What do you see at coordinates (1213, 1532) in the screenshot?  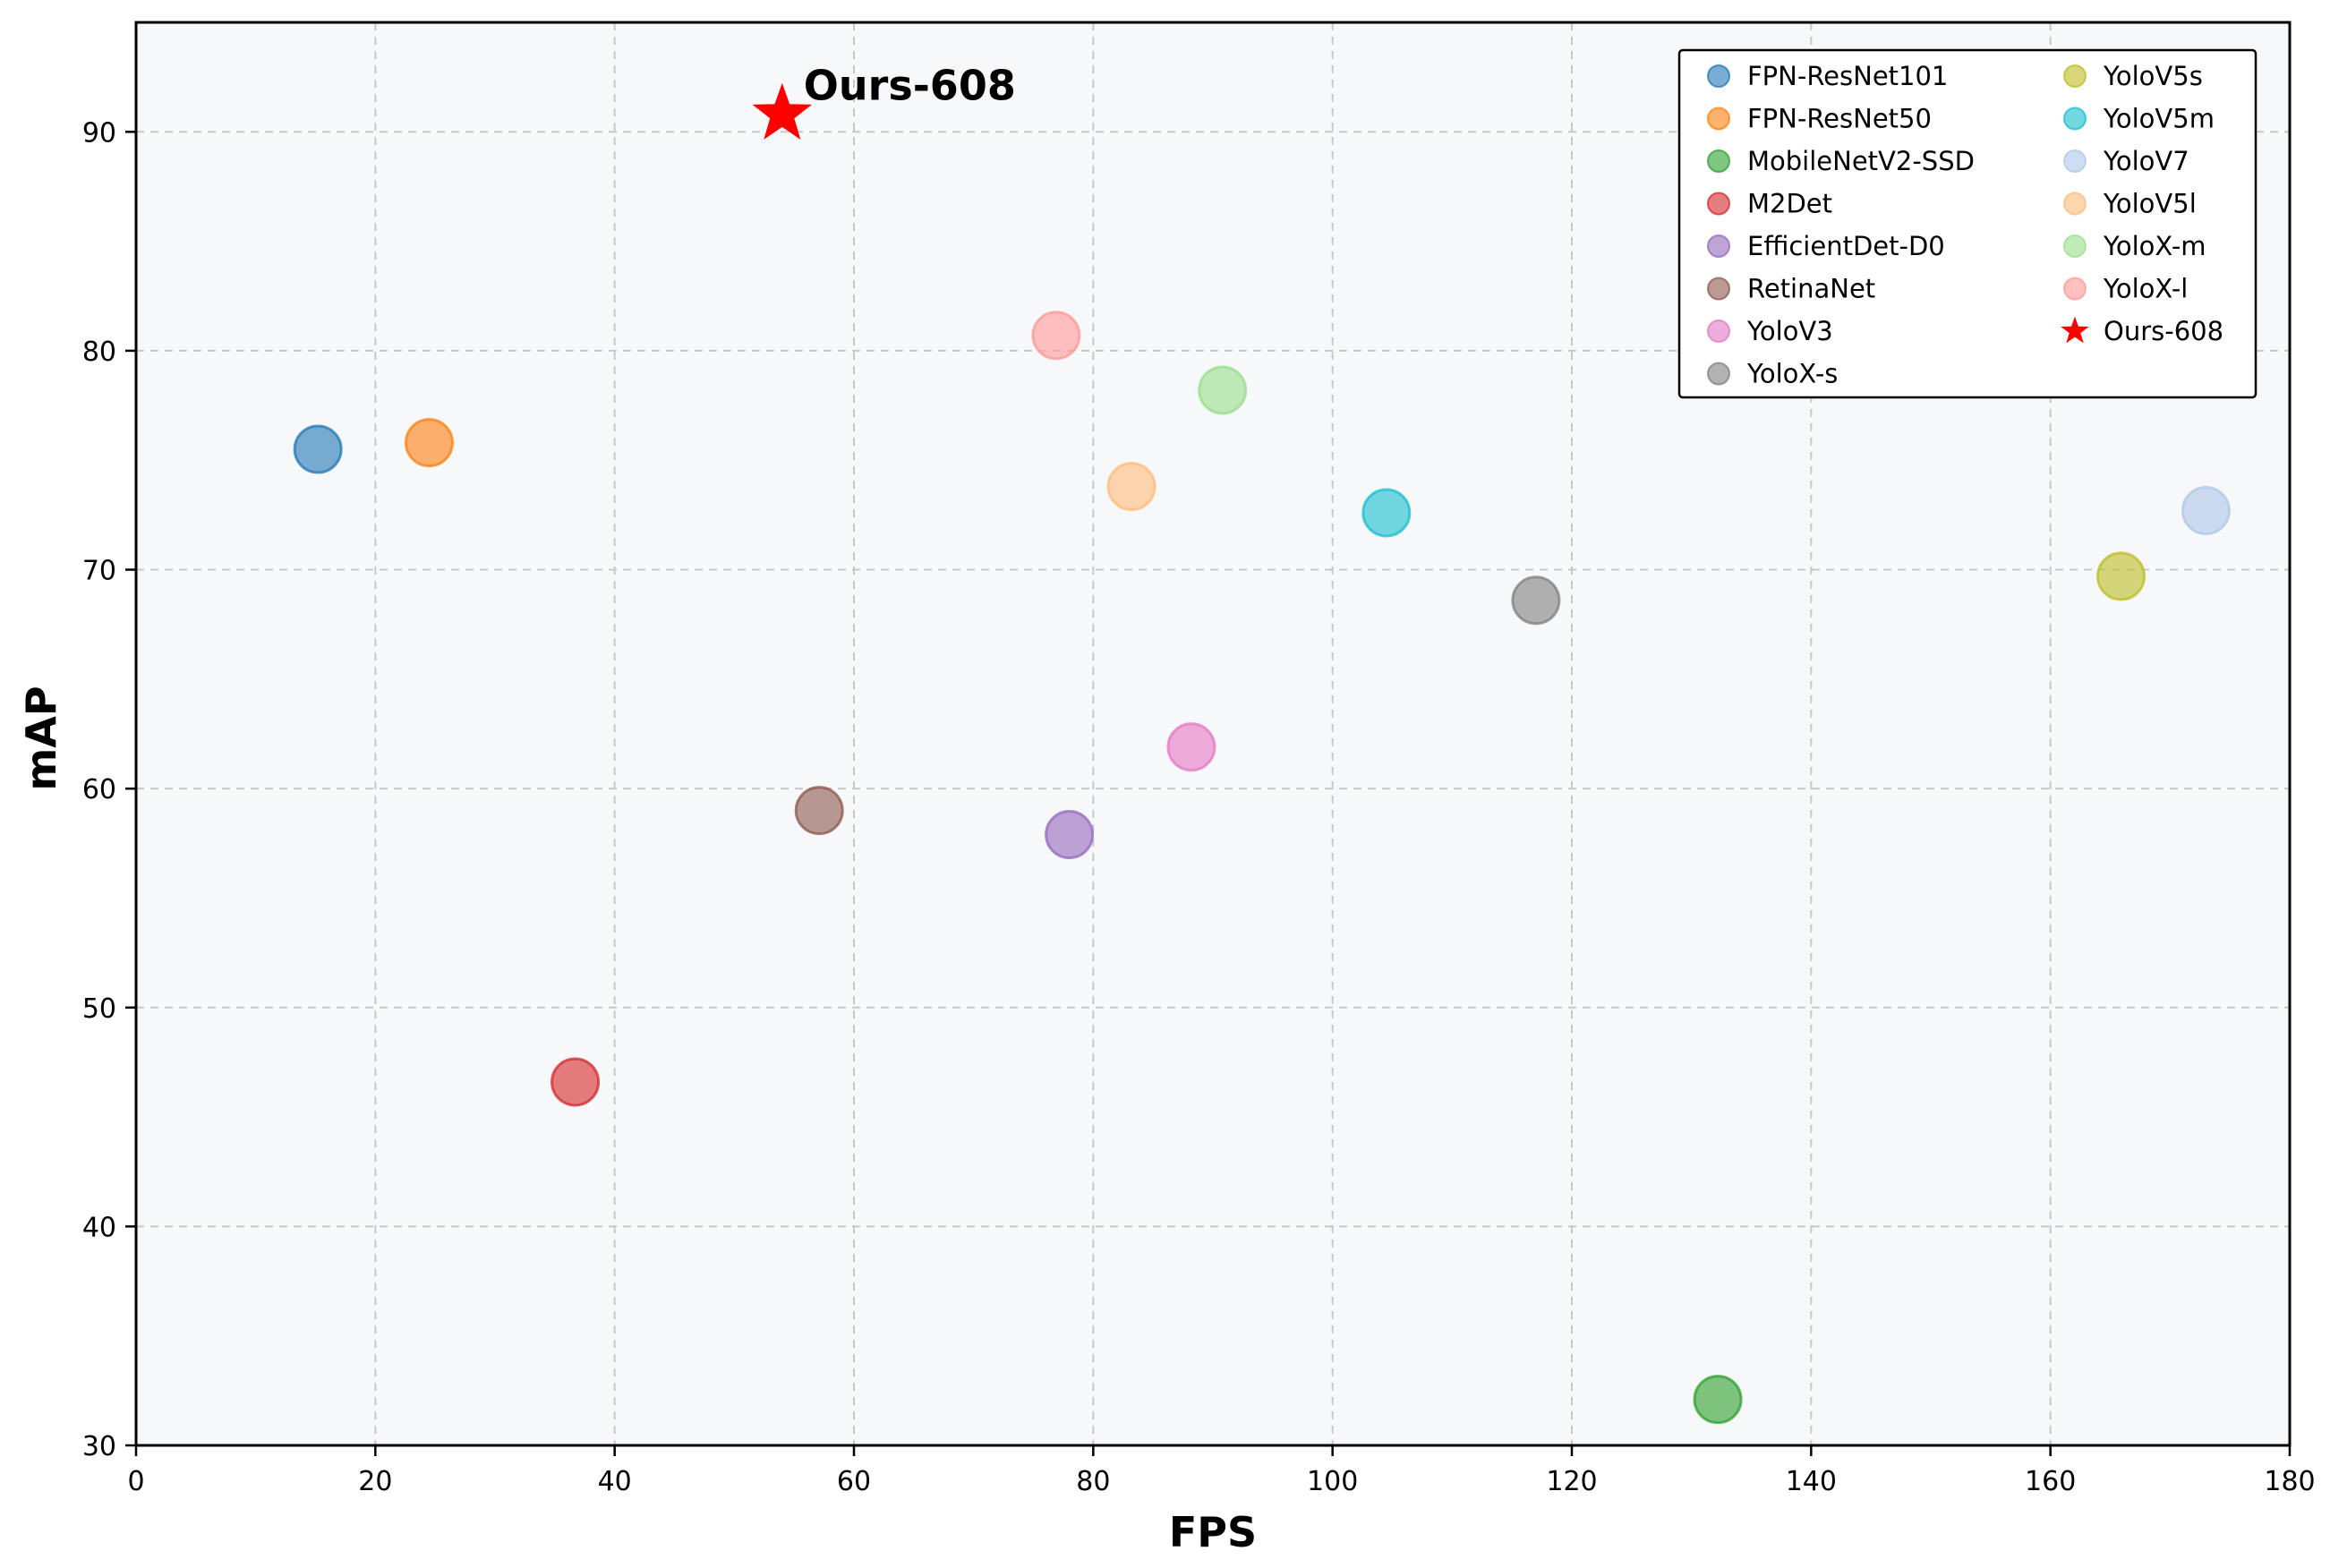 I see `x-axis-title: FPS` at bounding box center [1213, 1532].